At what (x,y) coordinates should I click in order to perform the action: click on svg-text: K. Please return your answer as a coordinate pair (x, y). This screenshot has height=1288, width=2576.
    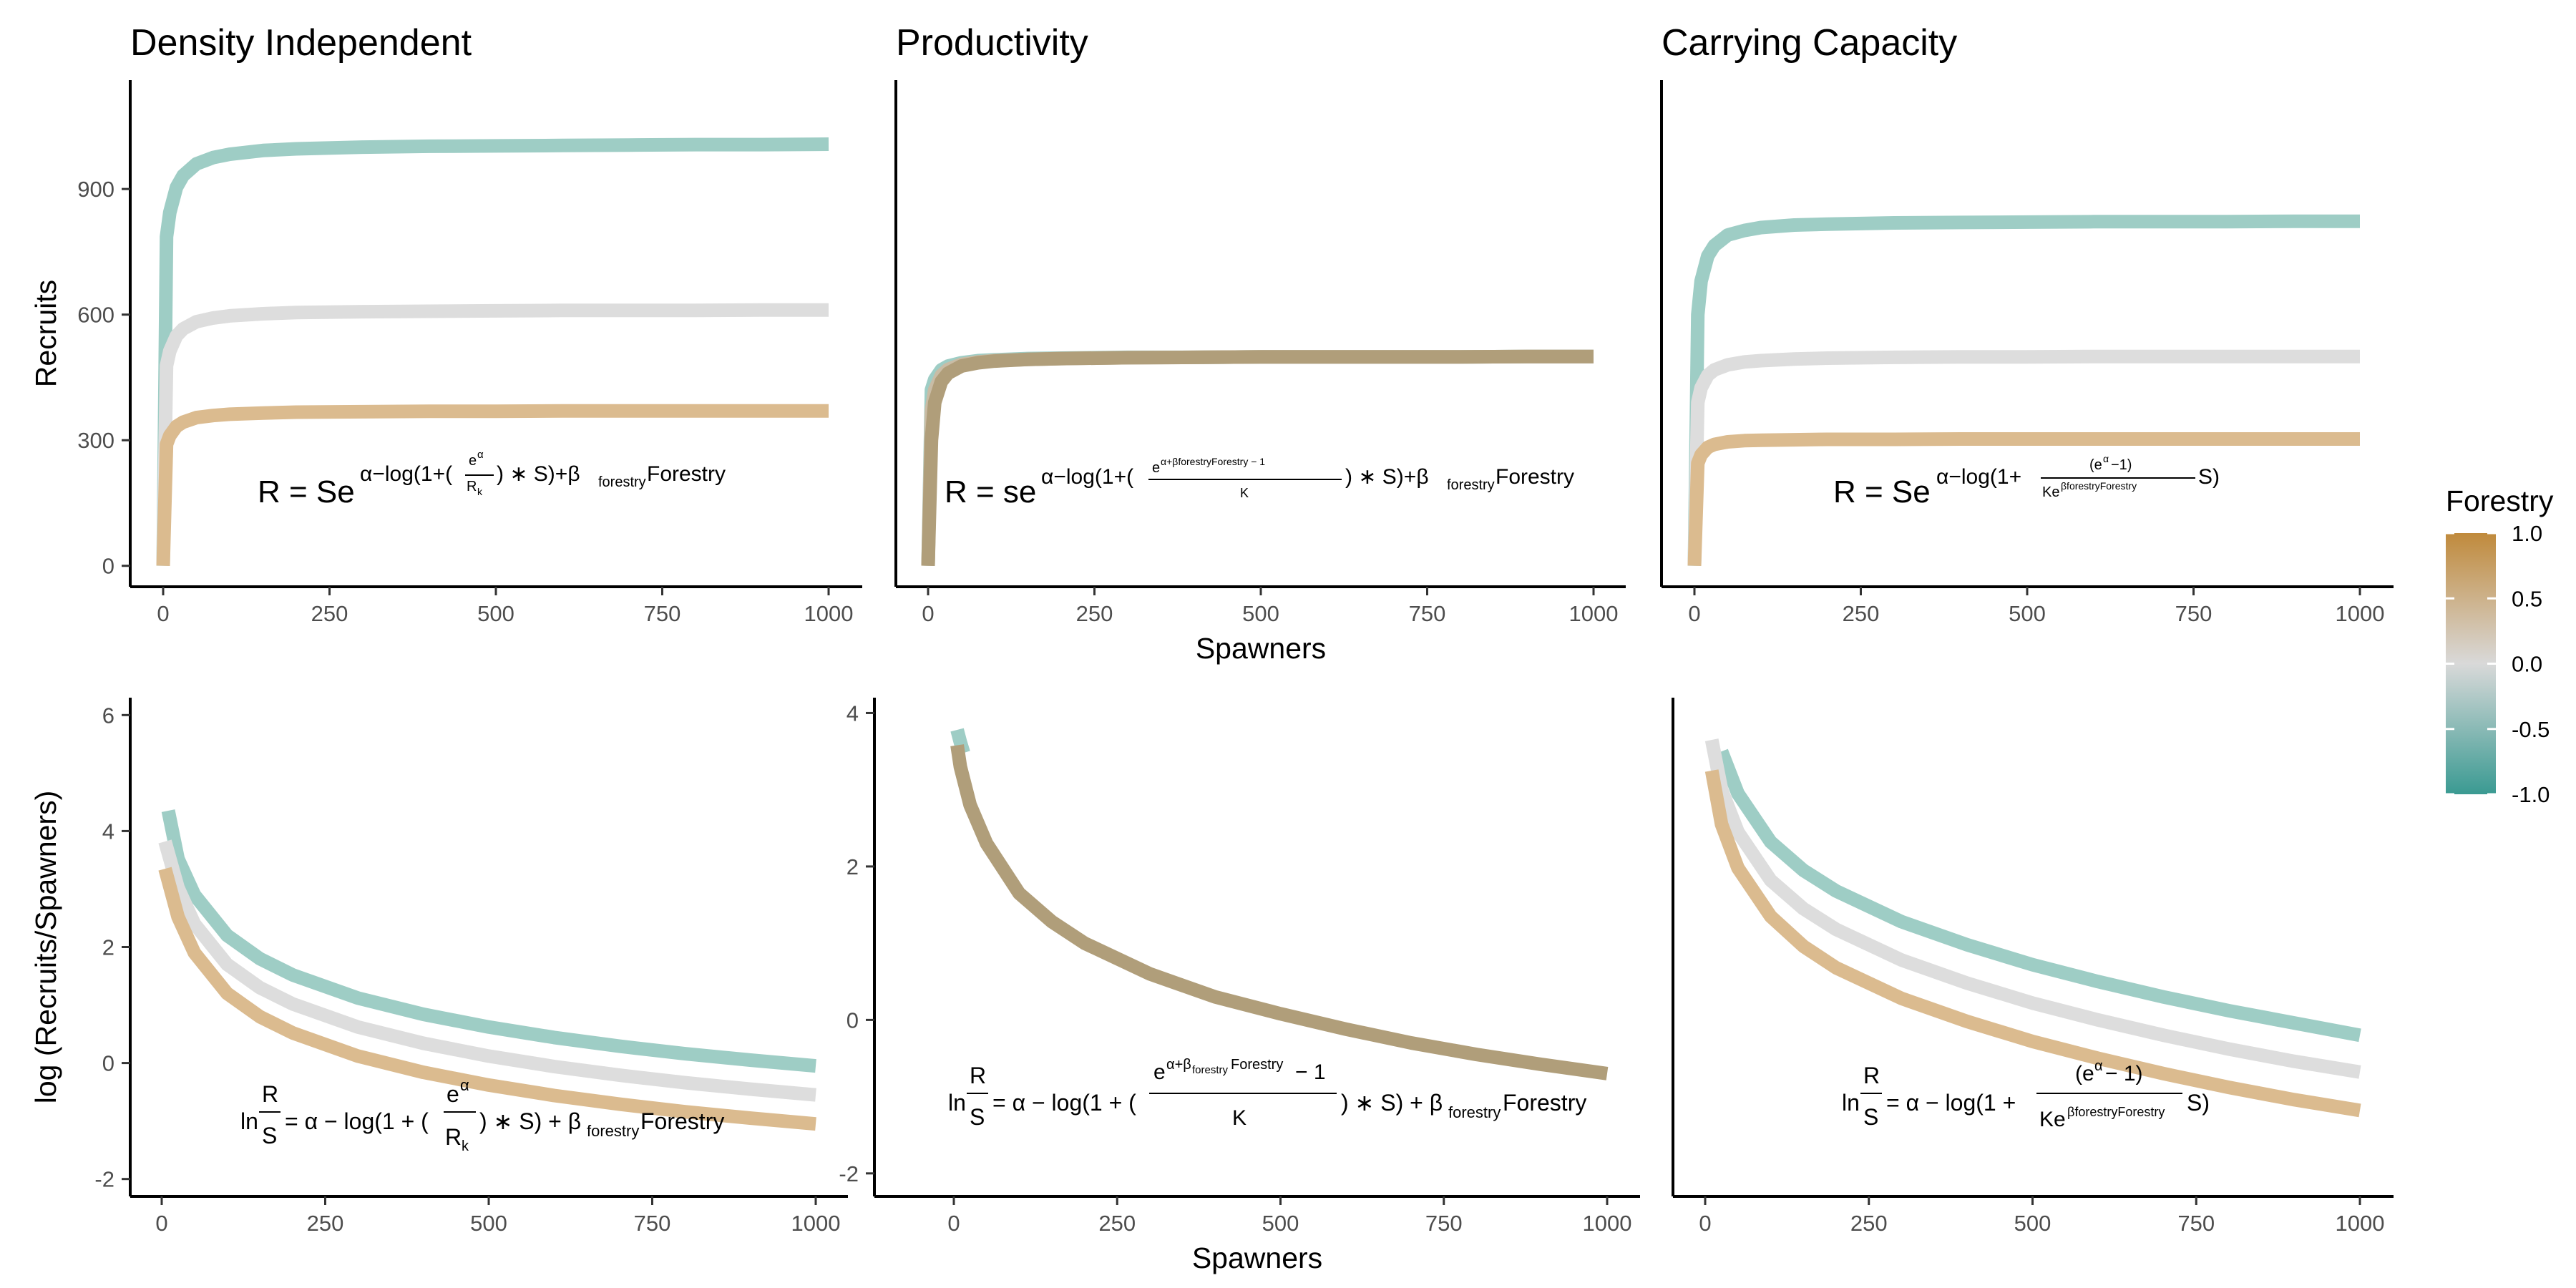
    Looking at the image, I should click on (1244, 493).